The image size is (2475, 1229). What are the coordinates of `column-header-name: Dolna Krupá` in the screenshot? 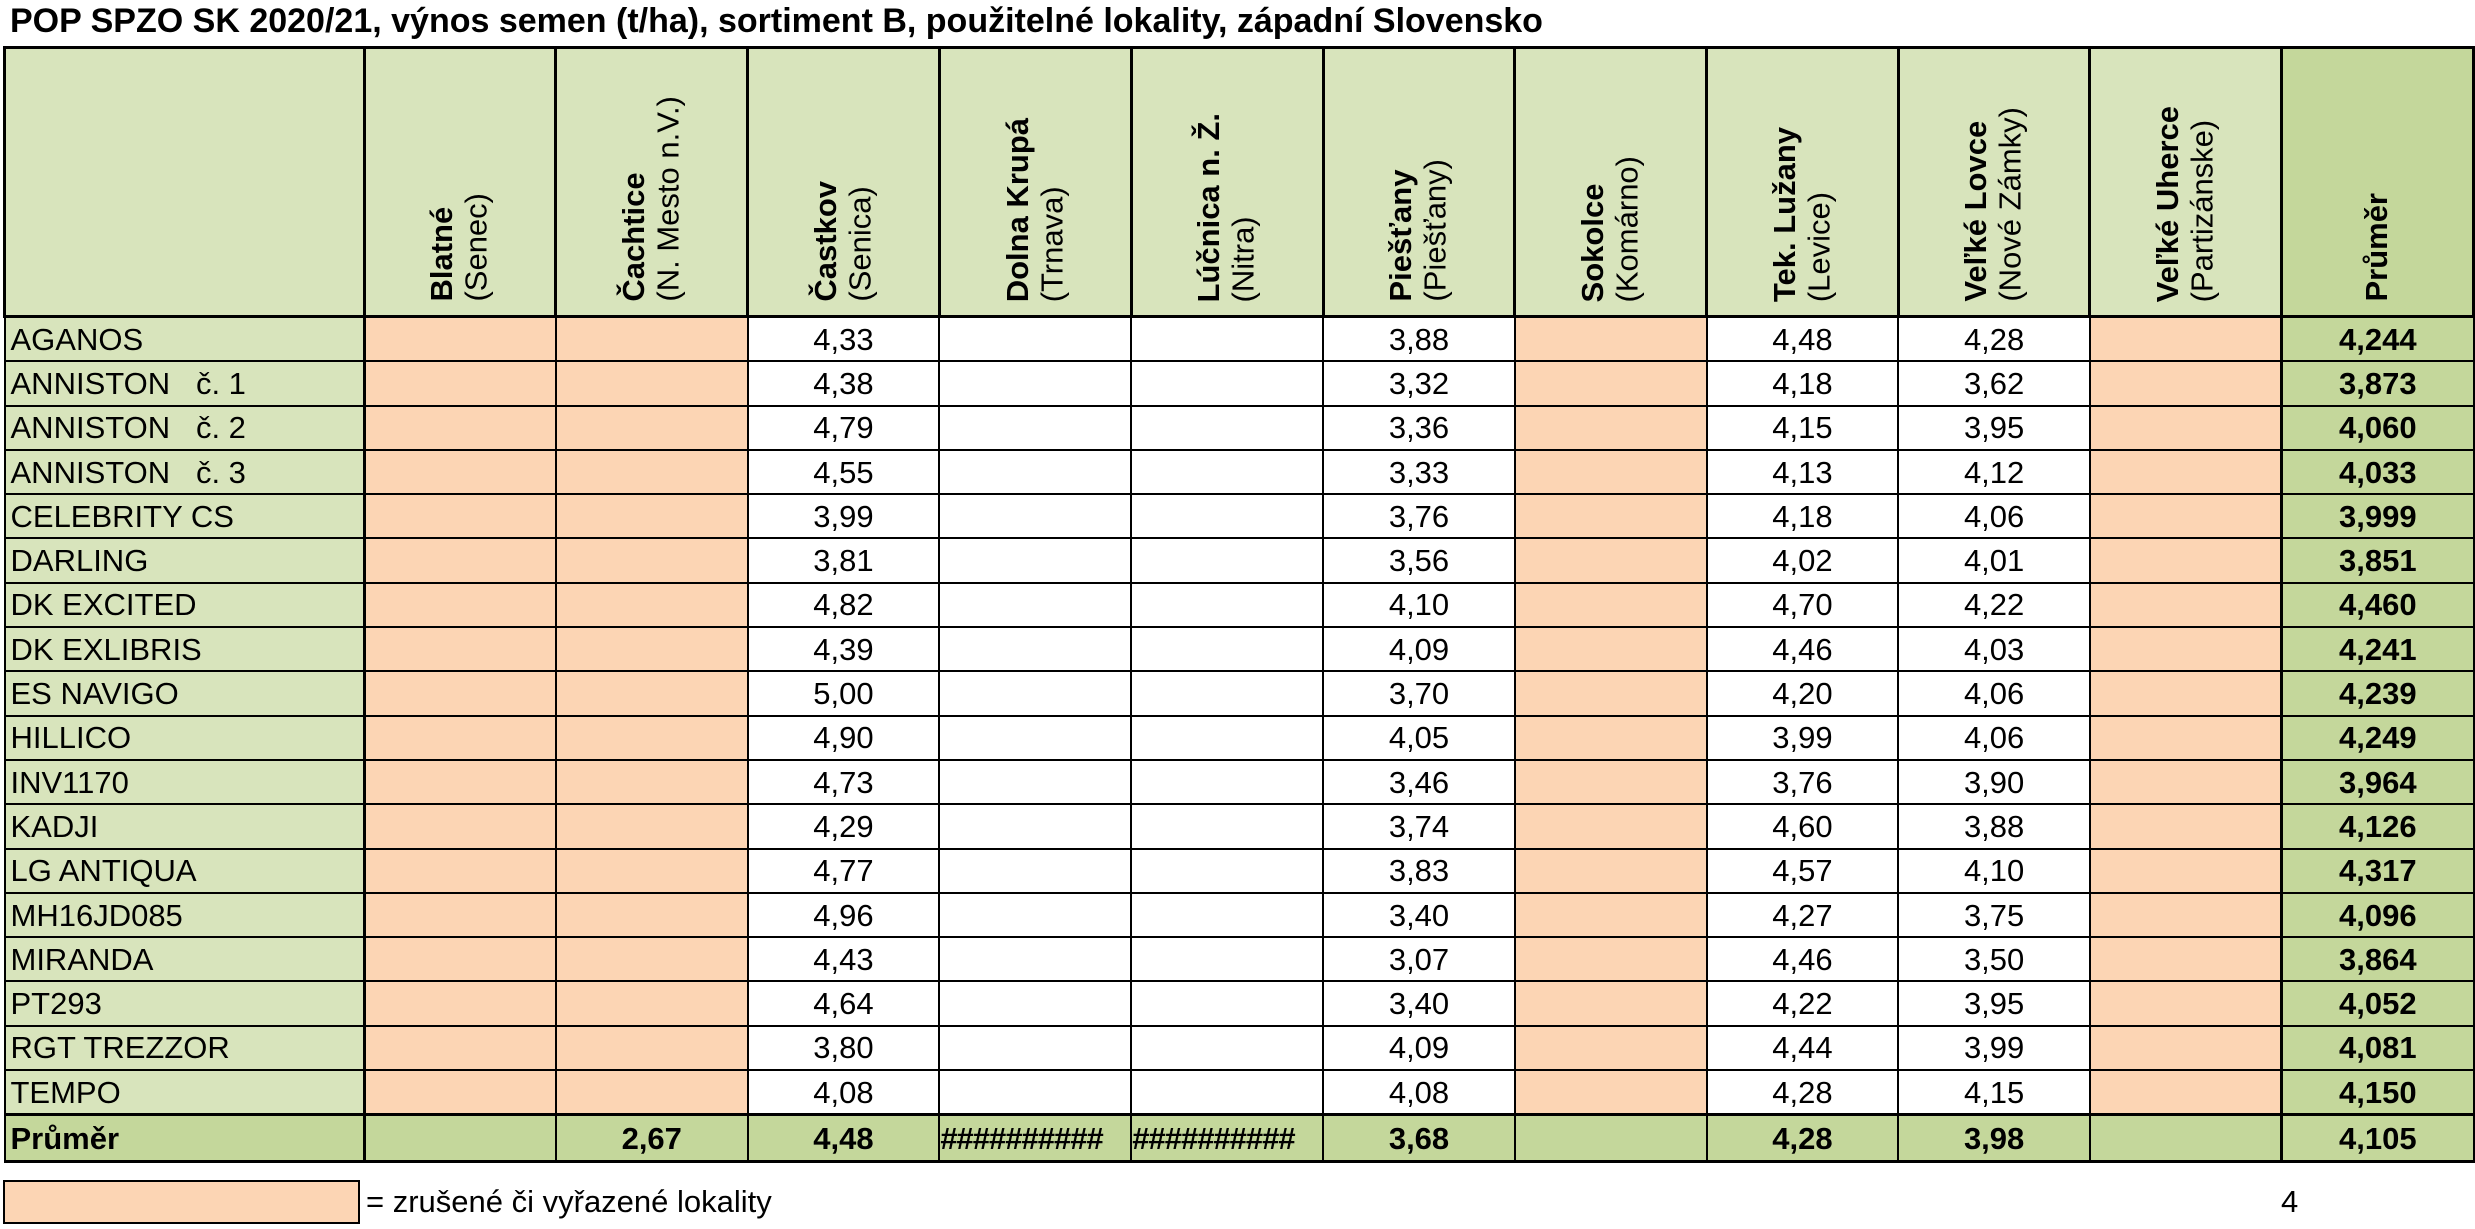 It's located at (1017, 209).